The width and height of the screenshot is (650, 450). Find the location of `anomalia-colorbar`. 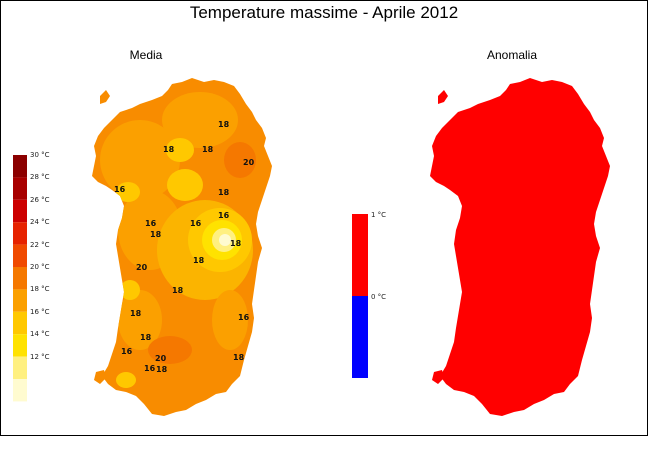

anomalia-colorbar is located at coordinates (360, 296).